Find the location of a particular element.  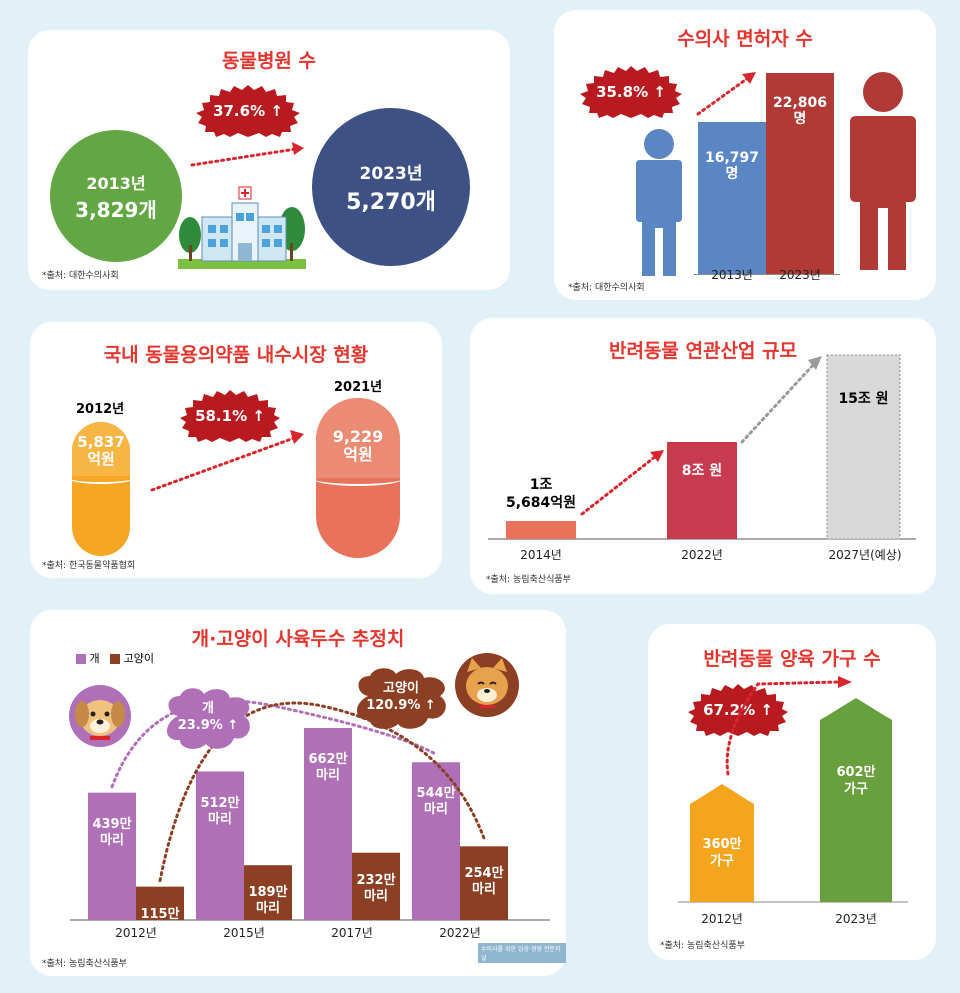

licenses-bar-2013: 16,797 명 is located at coordinates (732, 198).